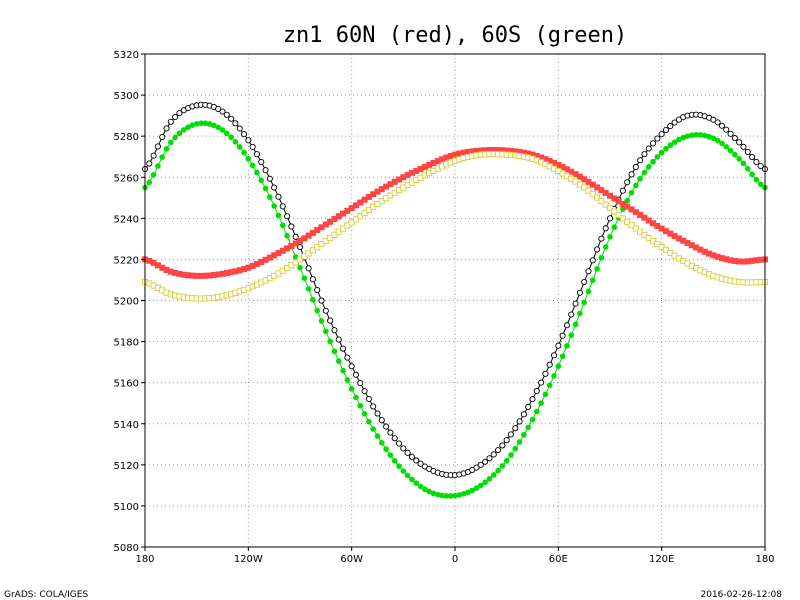 Image resolution: width=800 pixels, height=600 pixels. What do you see at coordinates (126, 384) in the screenshot?
I see `y-tick-label: 5160` at bounding box center [126, 384].